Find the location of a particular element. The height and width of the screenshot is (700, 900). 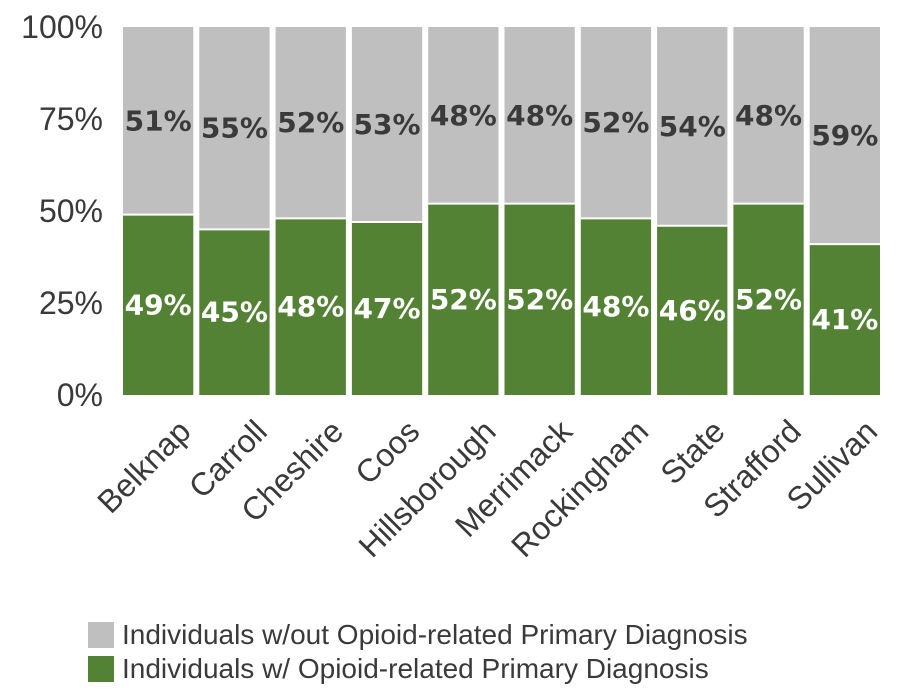

legend-swatch-without is located at coordinates (101, 635).